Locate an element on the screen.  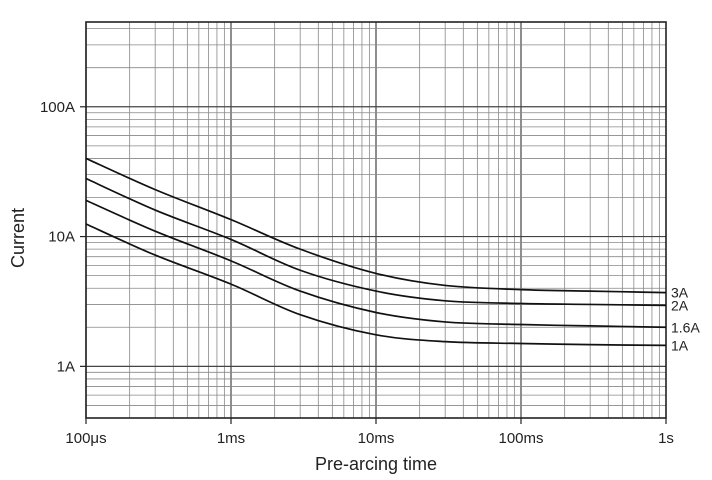
series-label-1A: 1A is located at coordinates (680, 345).